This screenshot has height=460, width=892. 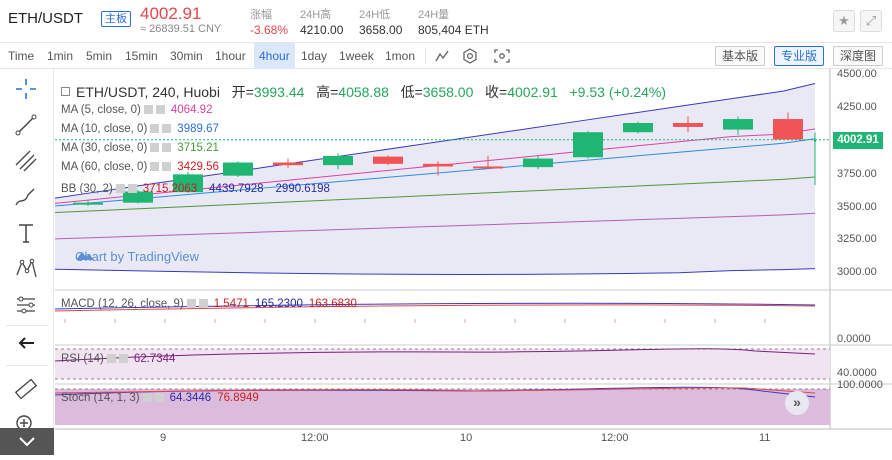 What do you see at coordinates (82, 359) in the screenshot?
I see `rsi-name: RSI (14)` at bounding box center [82, 359].